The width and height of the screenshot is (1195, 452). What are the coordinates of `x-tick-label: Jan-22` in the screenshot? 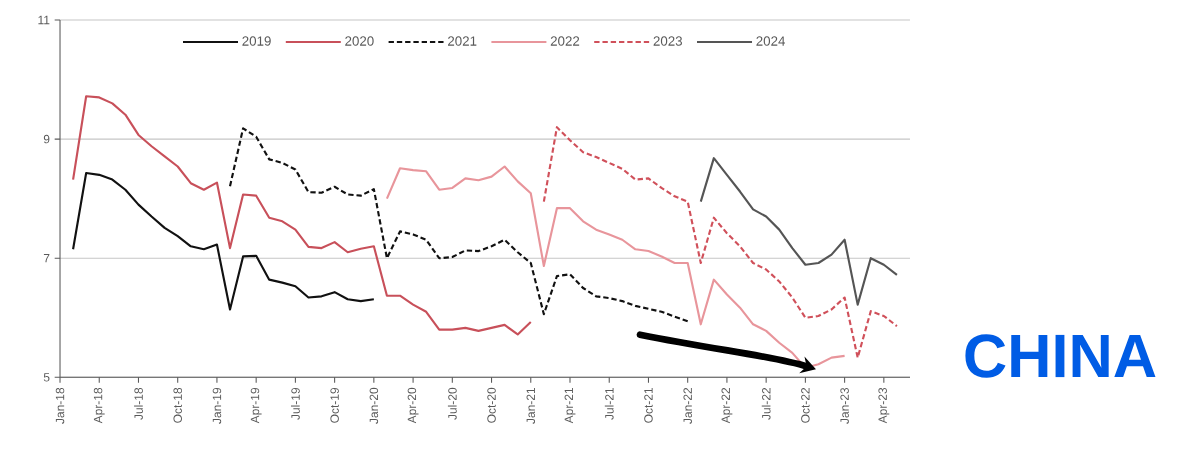 It's located at (687, 405).